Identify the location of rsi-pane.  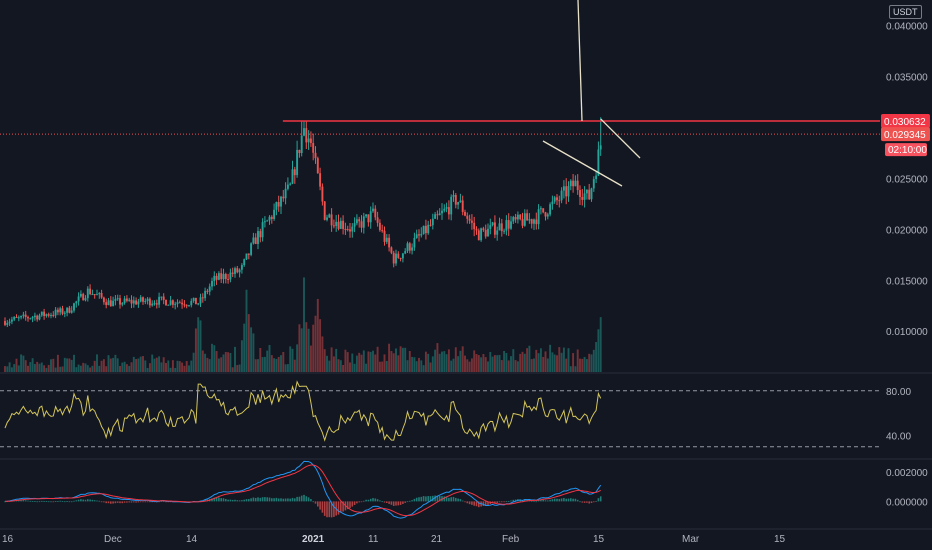
(440, 414).